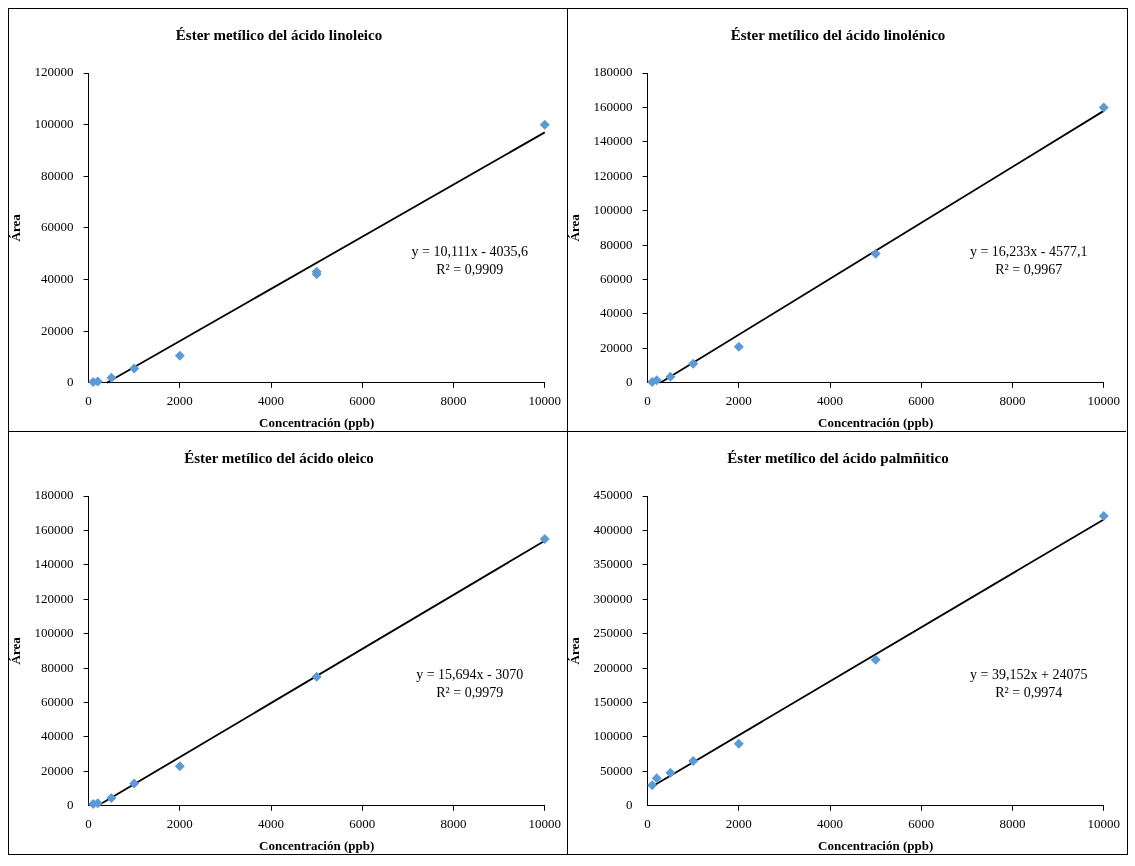 This screenshot has height=866, width=1135. I want to click on y-tick-label: 300000, so click(613, 598).